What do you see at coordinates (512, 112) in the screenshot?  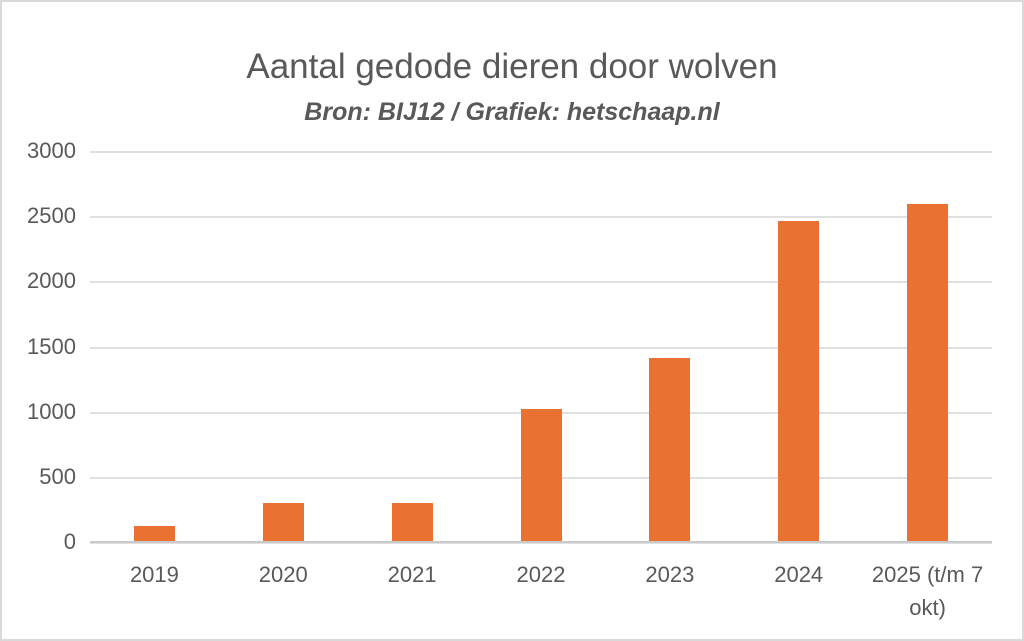 I see `chart-subtitle: Bron: BIJ12 / Grafiek: hetschaap.nl` at bounding box center [512, 112].